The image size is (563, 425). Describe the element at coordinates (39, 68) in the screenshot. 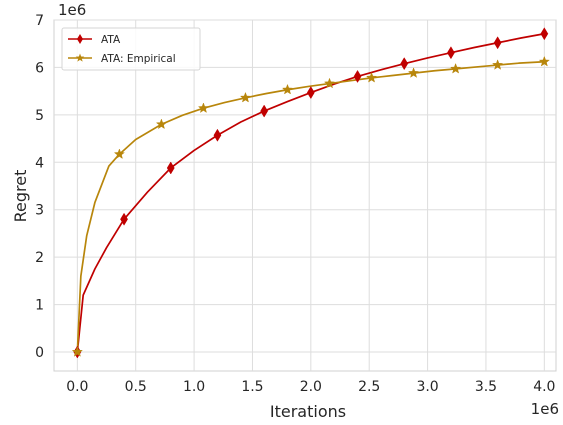

I see `y-tick-label: 6` at that location.